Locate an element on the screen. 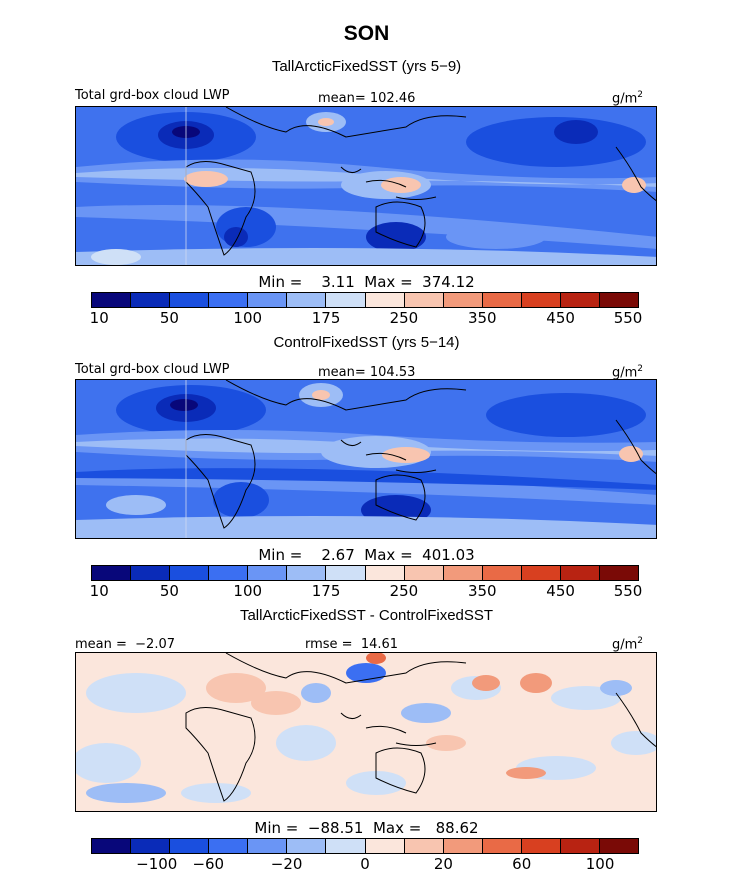  figure-title: SON is located at coordinates (366, 33).